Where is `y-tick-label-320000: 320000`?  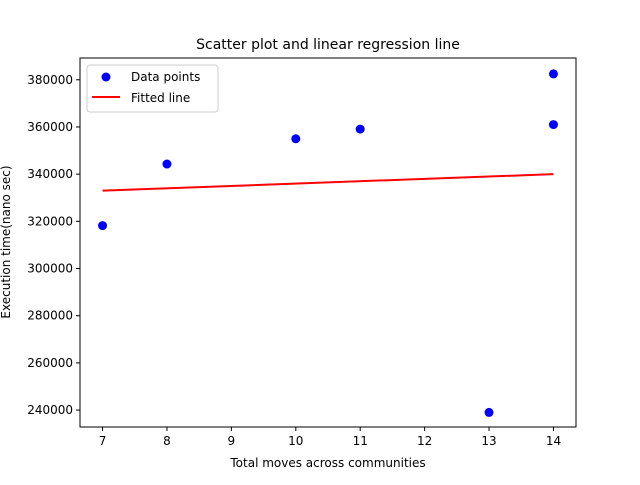
y-tick-label-320000: 320000 is located at coordinates (50, 221).